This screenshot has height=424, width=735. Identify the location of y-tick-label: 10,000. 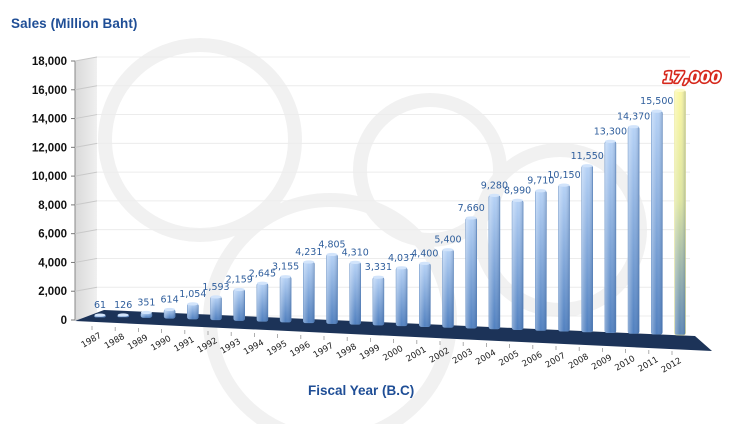
(49, 177).